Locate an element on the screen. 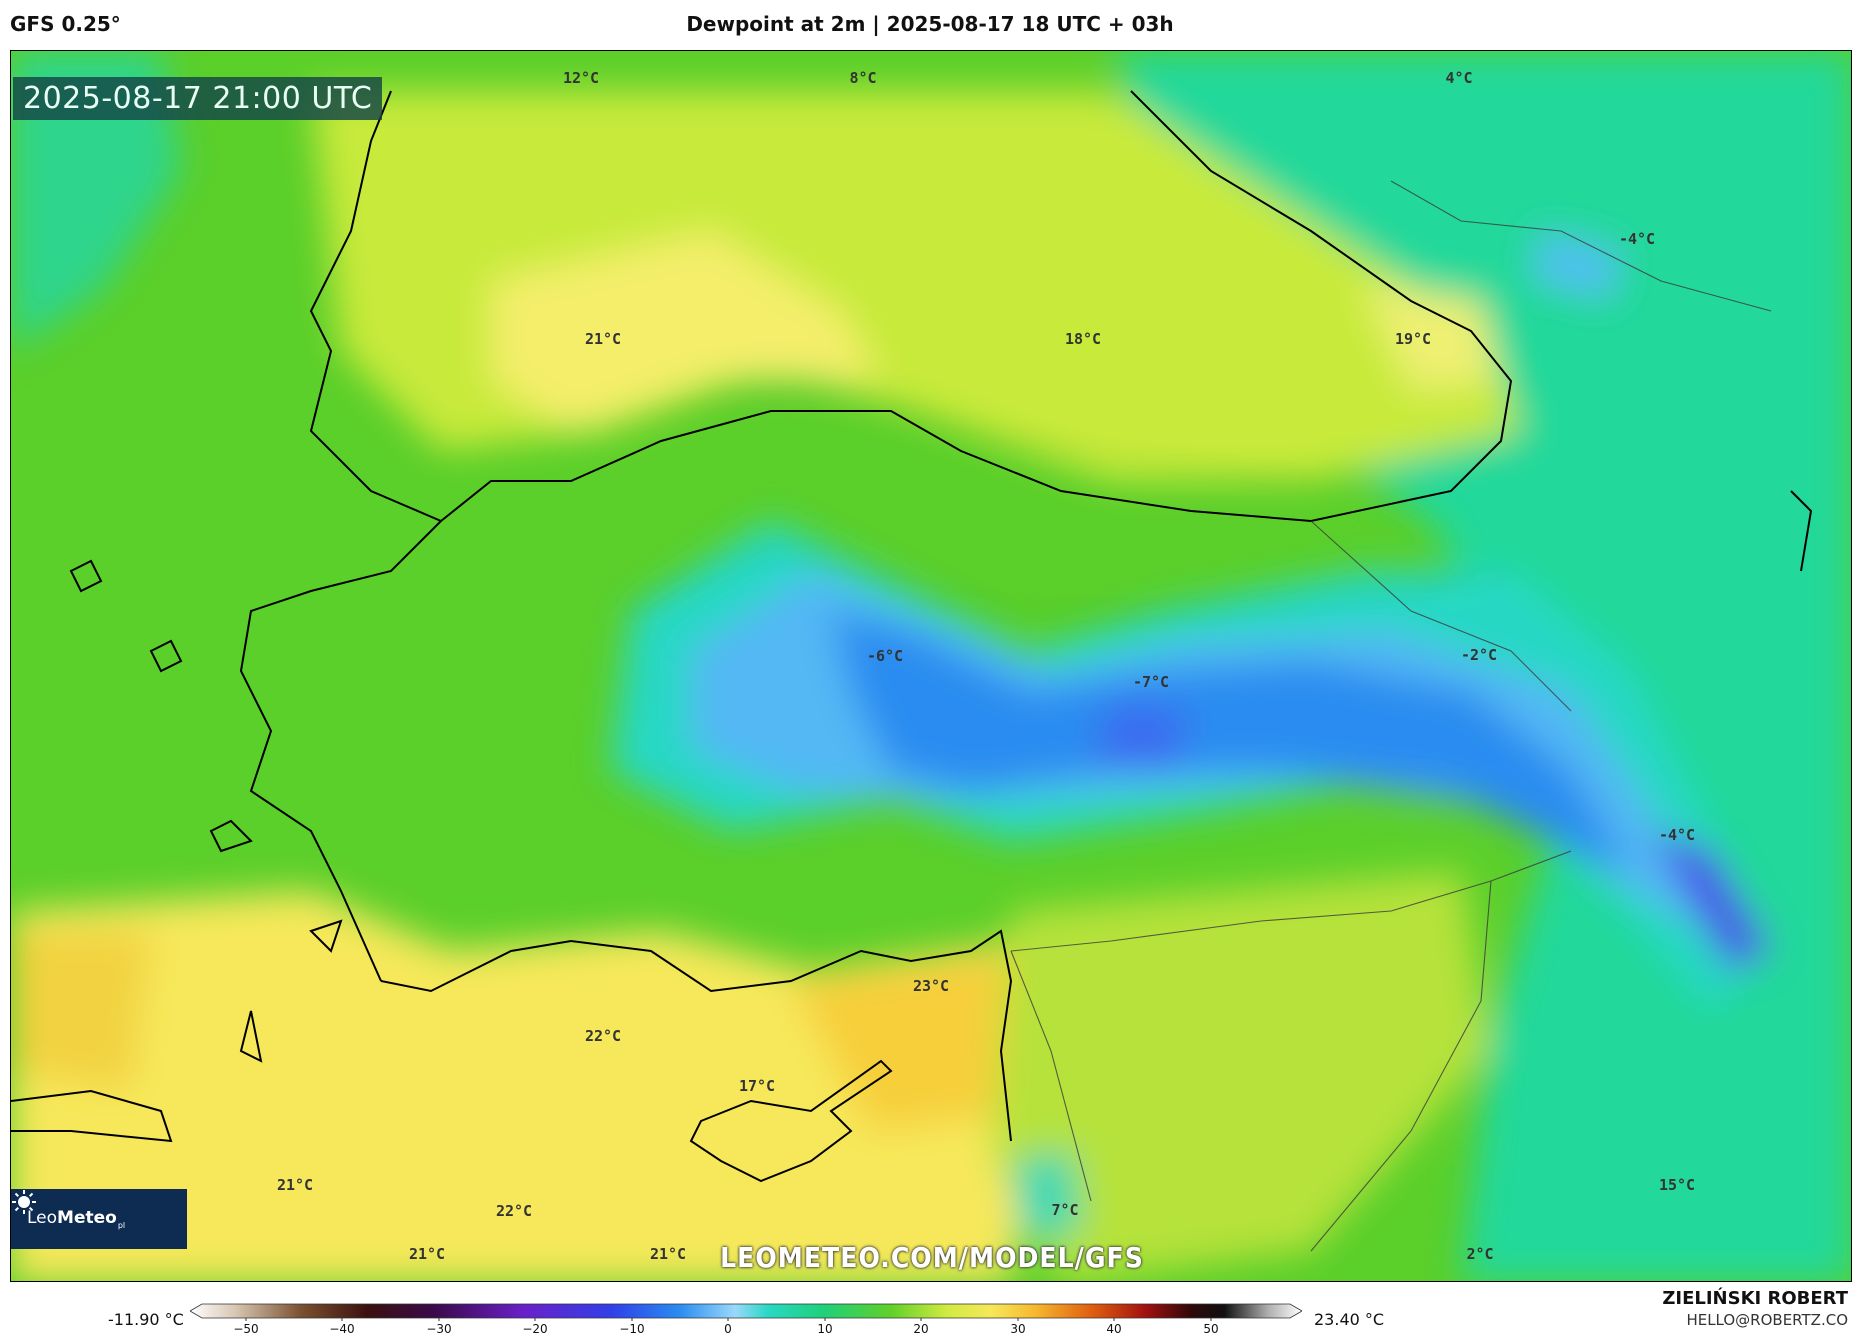 This screenshot has width=1860, height=1338. colorbar-tick: −50 is located at coordinates (246, 1329).